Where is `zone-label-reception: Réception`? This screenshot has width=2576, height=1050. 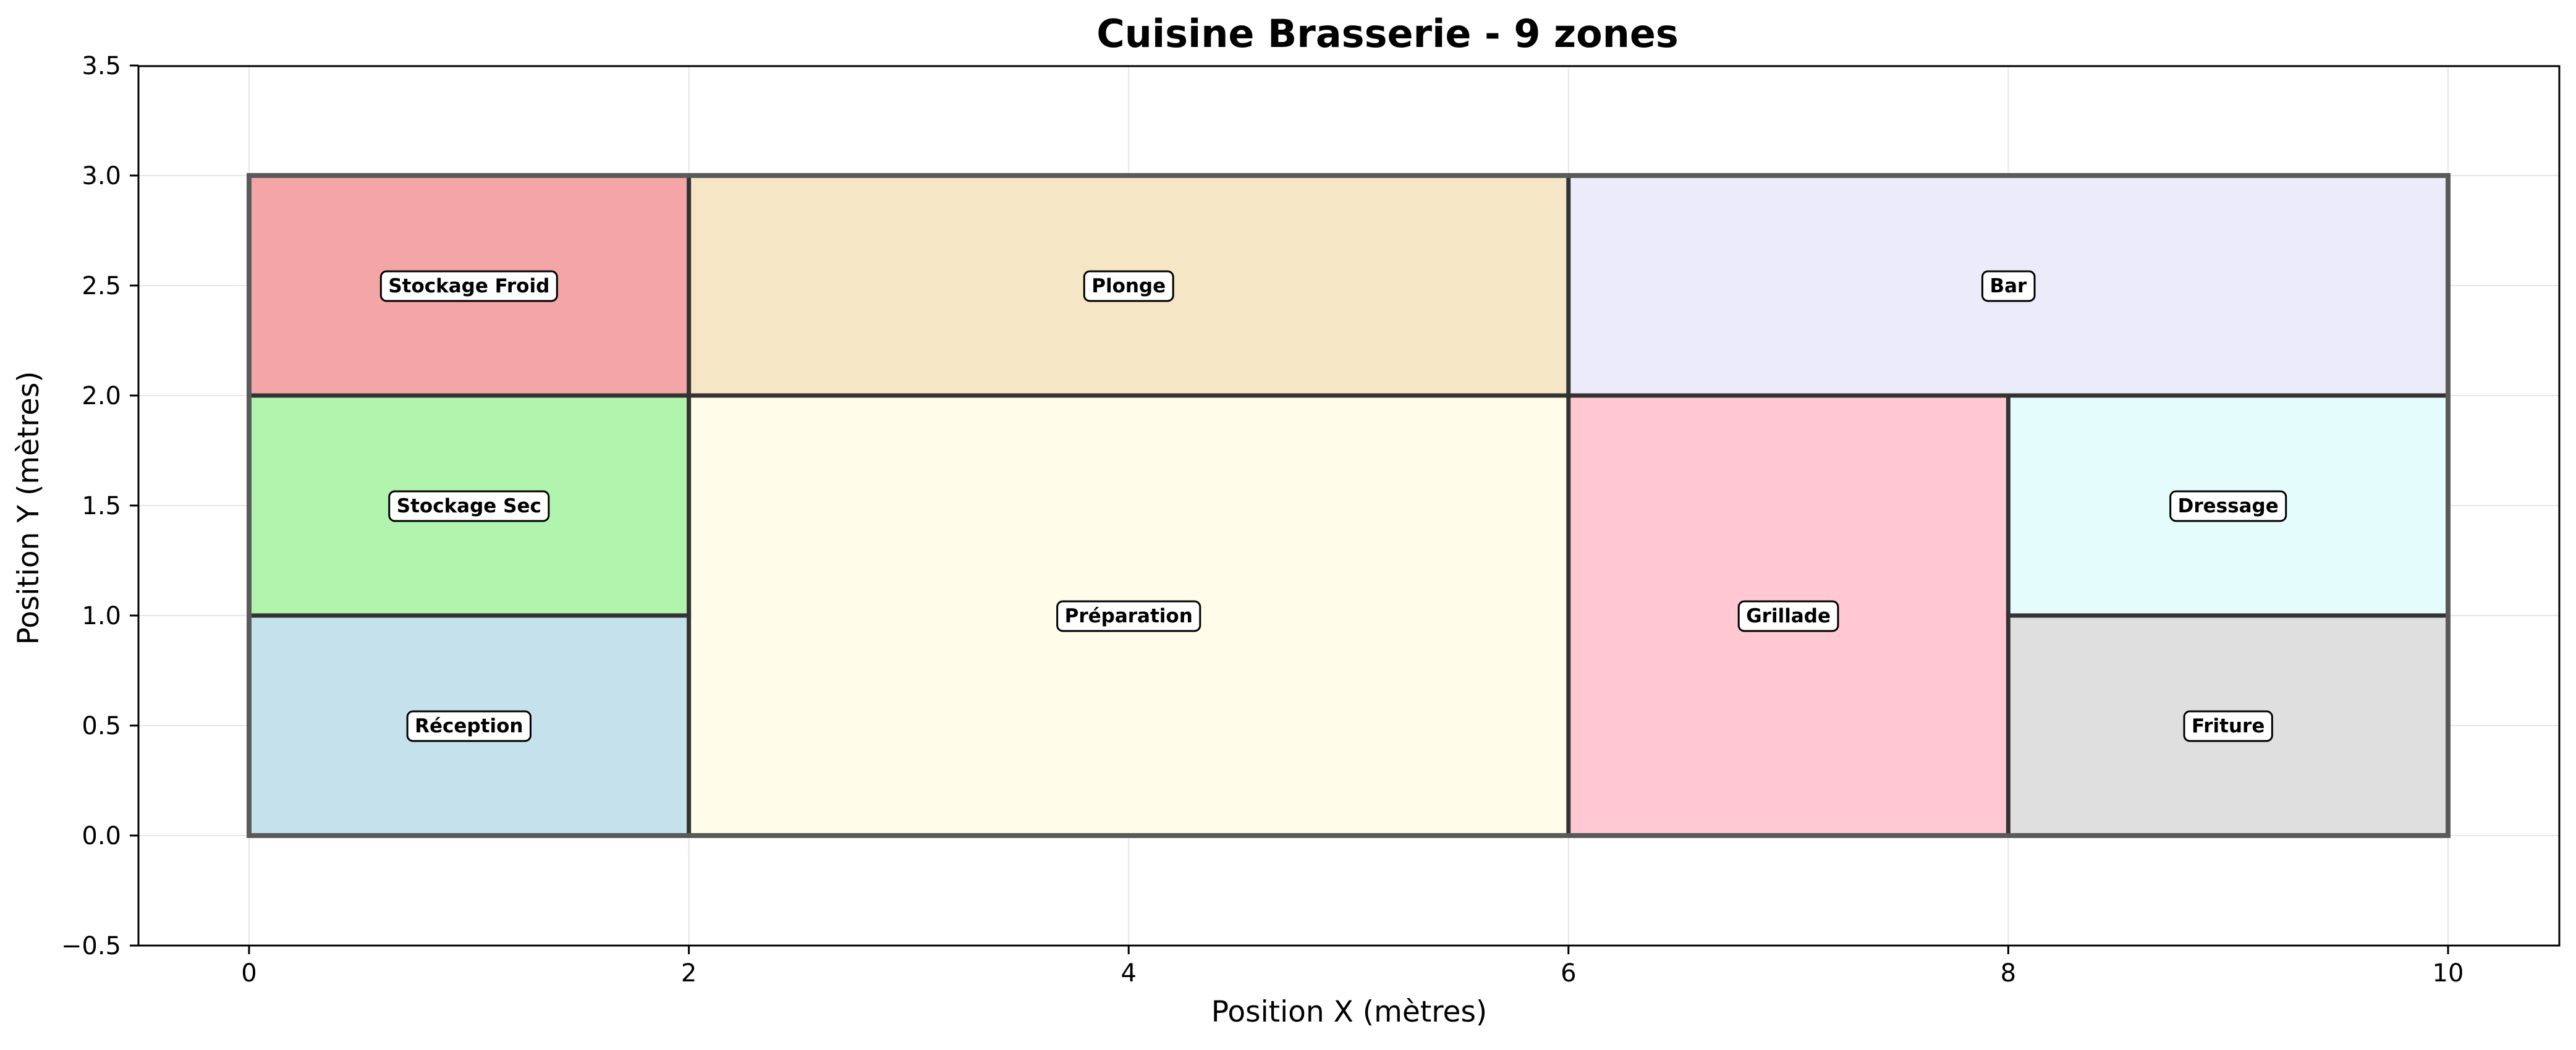
zone-label-reception: Réception is located at coordinates (469, 726).